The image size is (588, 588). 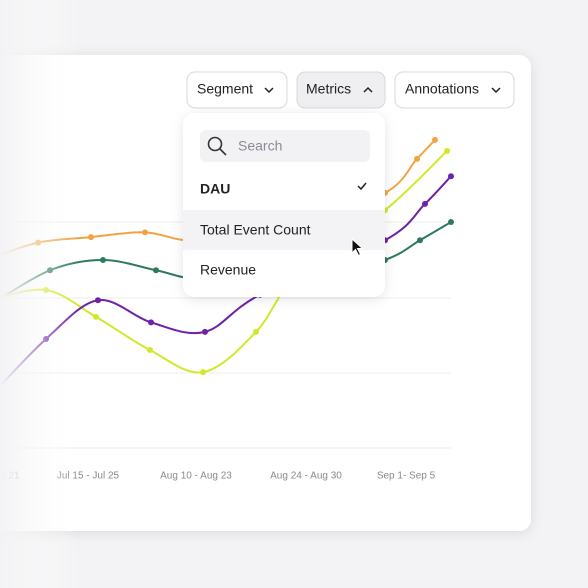 I want to click on cursor, so click(x=357, y=247).